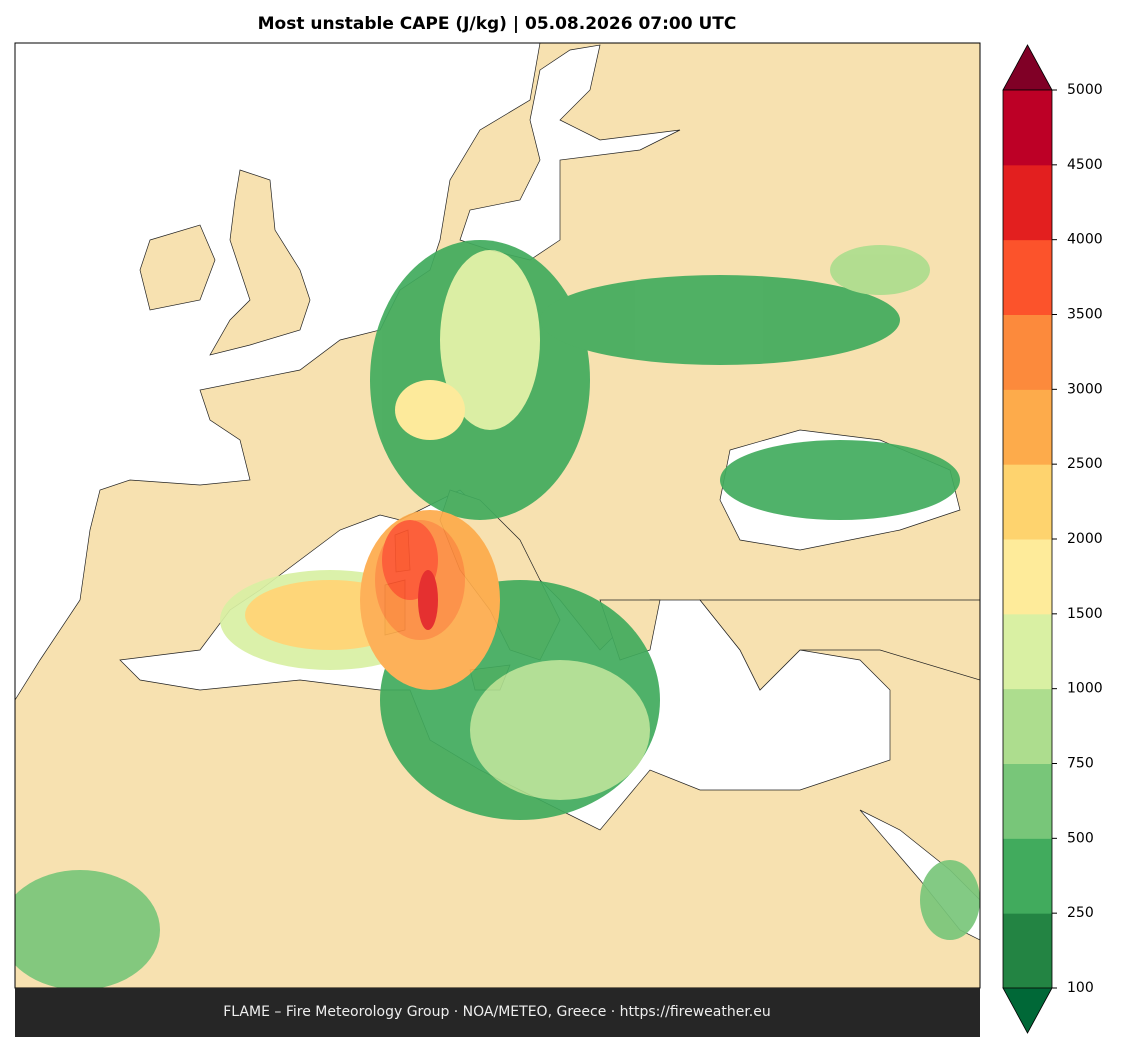  What do you see at coordinates (1085, 165) in the screenshot?
I see `colorbar-tick-label: 4500` at bounding box center [1085, 165].